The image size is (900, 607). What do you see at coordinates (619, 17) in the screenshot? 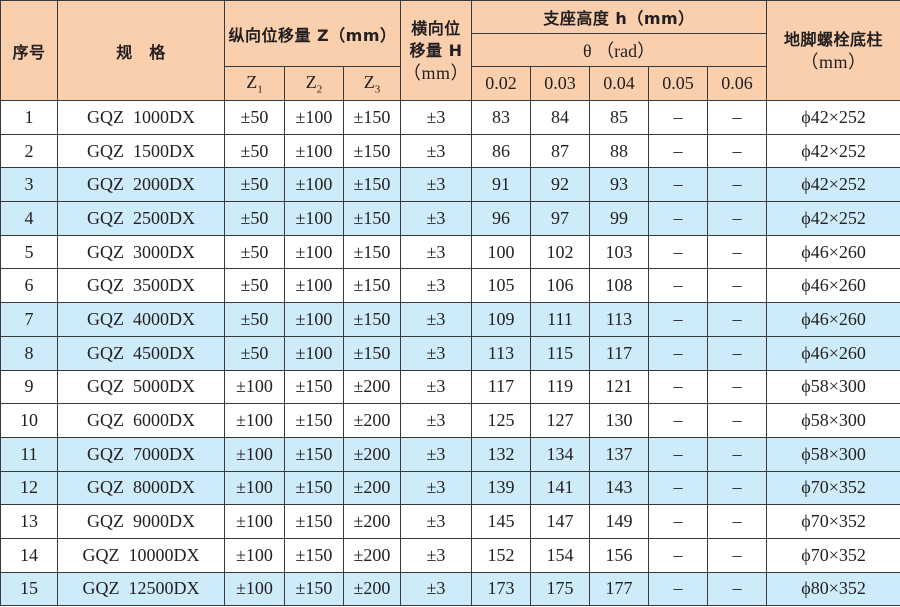
I see `header-height-group: 支座高度 h（mm）` at bounding box center [619, 17].